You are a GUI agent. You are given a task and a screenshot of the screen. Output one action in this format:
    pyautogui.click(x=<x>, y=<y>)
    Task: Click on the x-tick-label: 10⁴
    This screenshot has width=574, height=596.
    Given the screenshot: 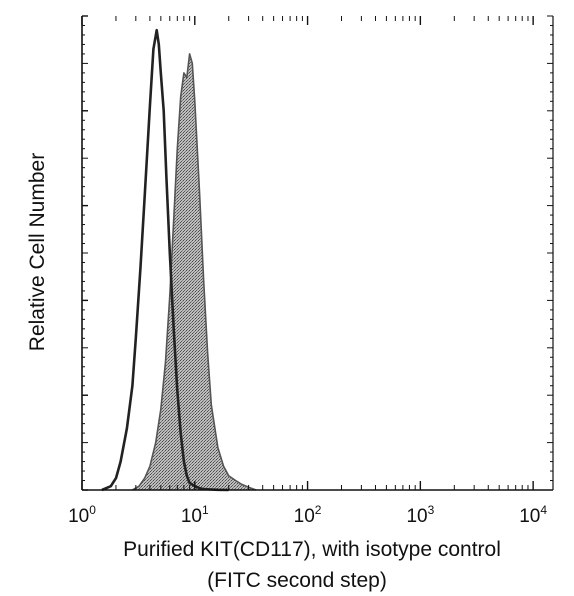 What is the action you would take?
    pyautogui.click(x=533, y=515)
    